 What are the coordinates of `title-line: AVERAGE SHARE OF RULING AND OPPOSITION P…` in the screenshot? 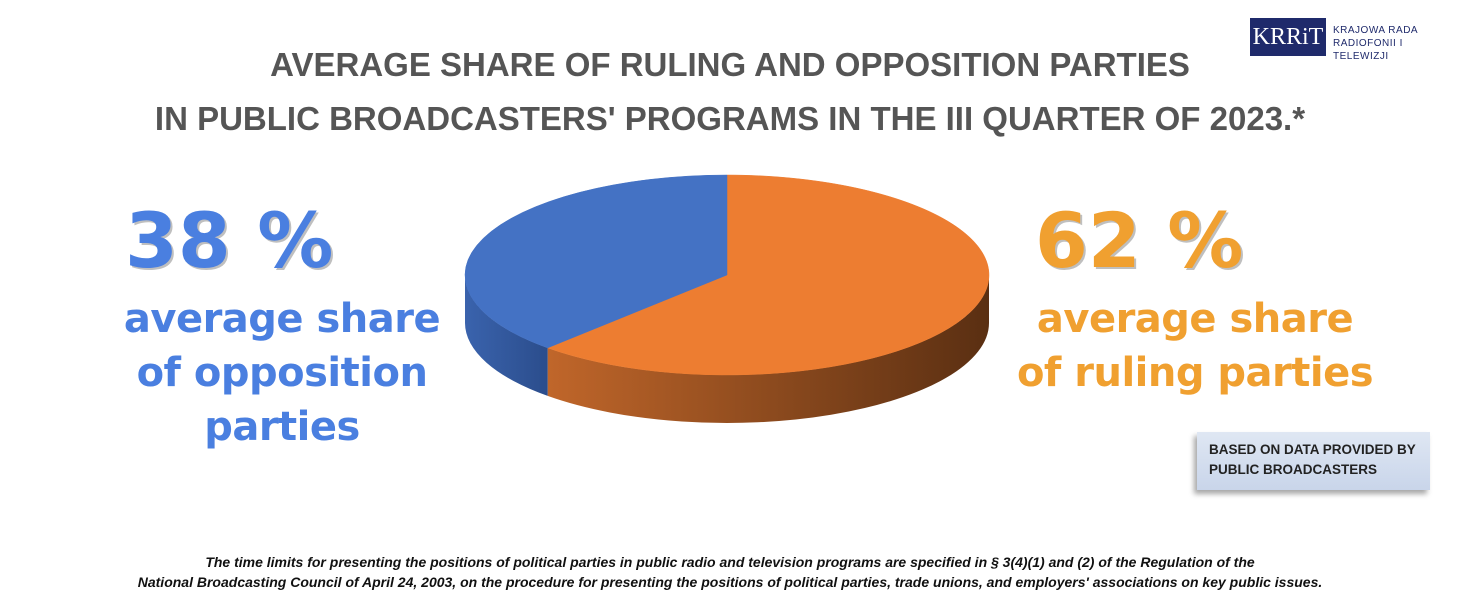 It's located at (730, 64).